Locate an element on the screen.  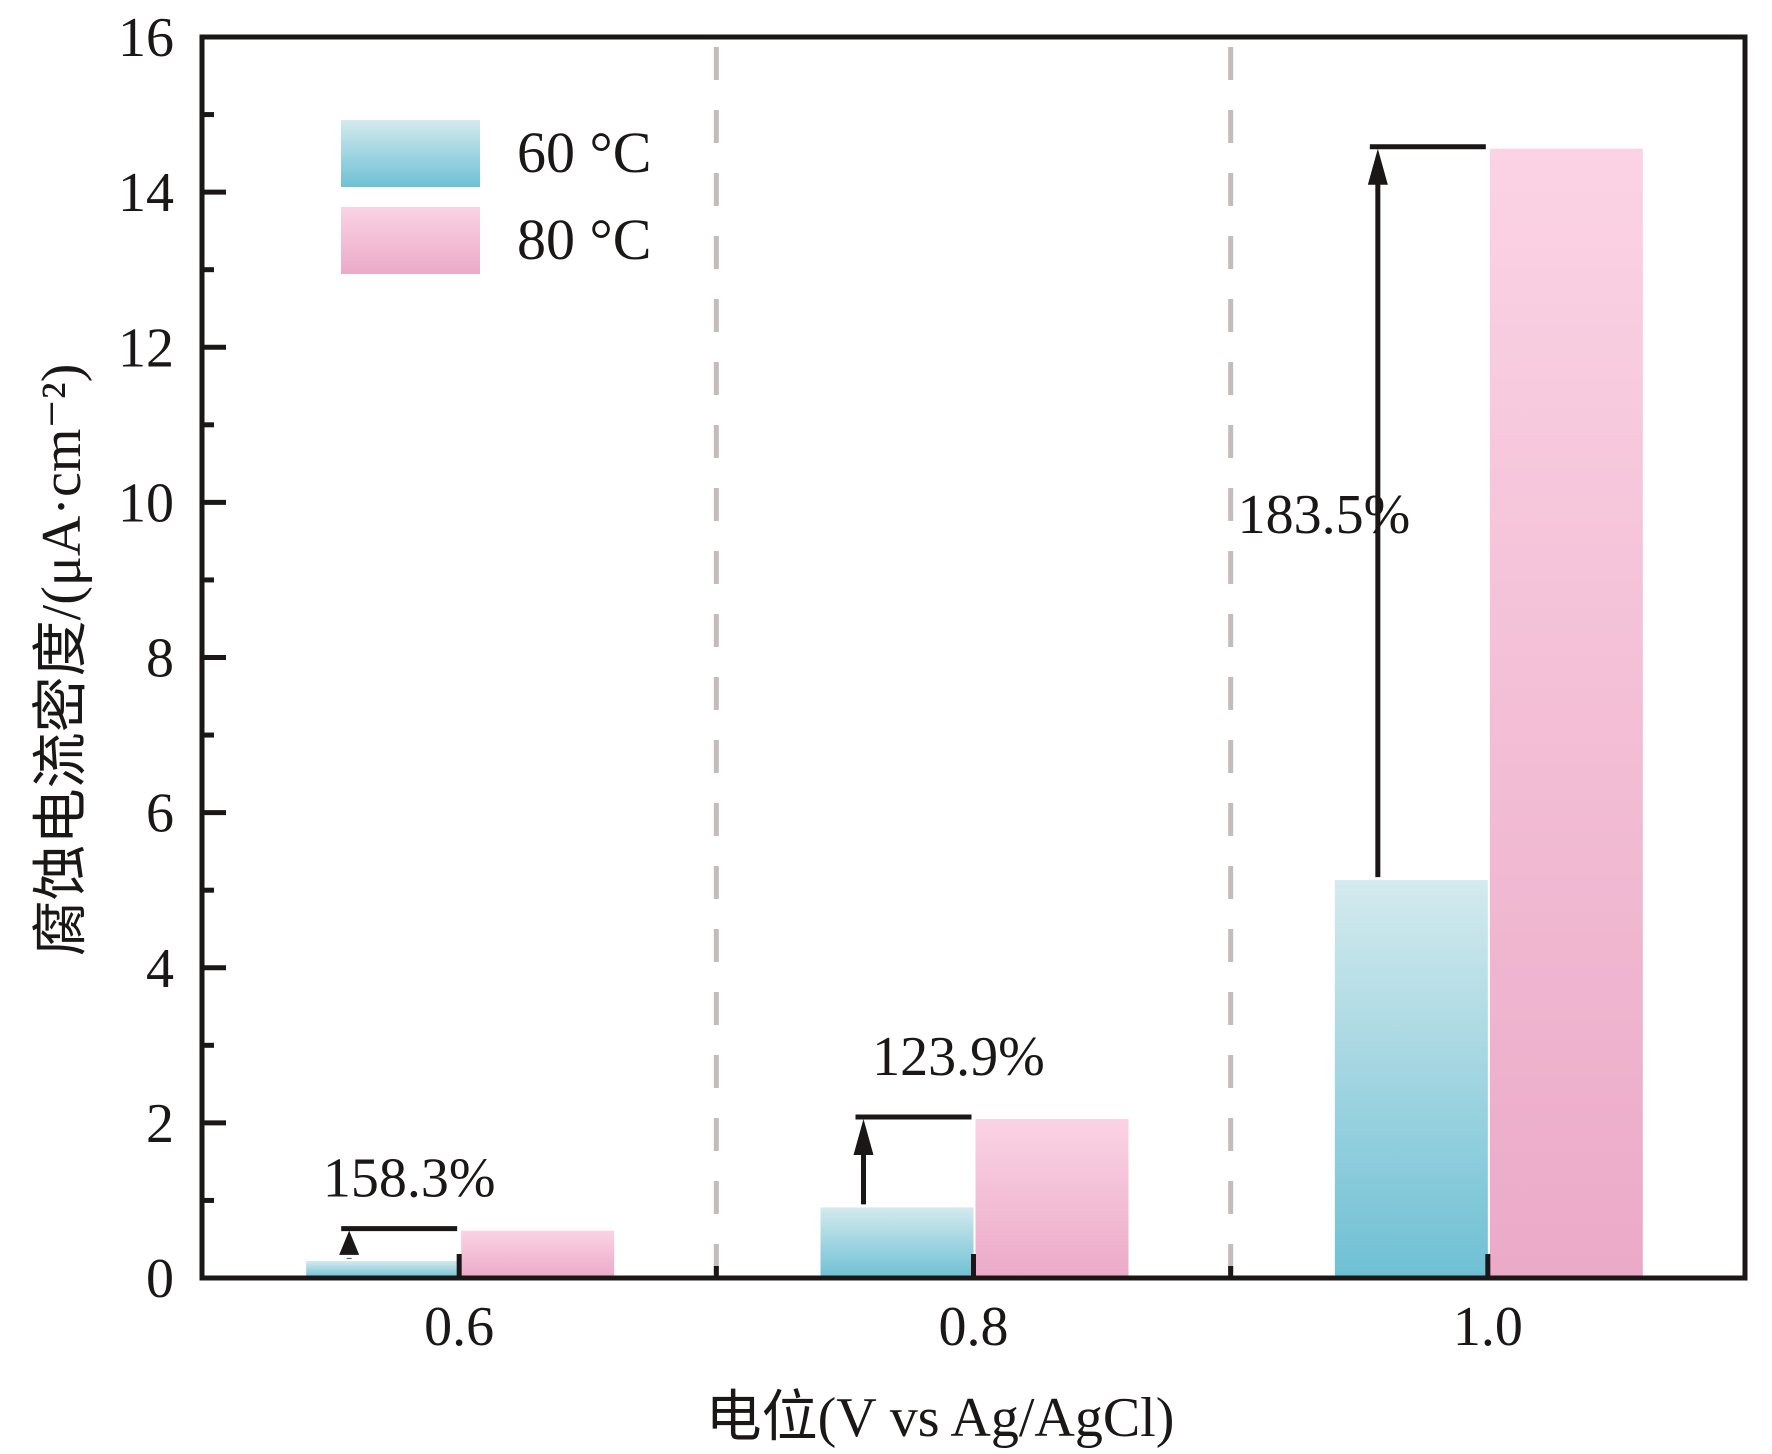
x-tick-label: 0.6 is located at coordinates (459, 1327).